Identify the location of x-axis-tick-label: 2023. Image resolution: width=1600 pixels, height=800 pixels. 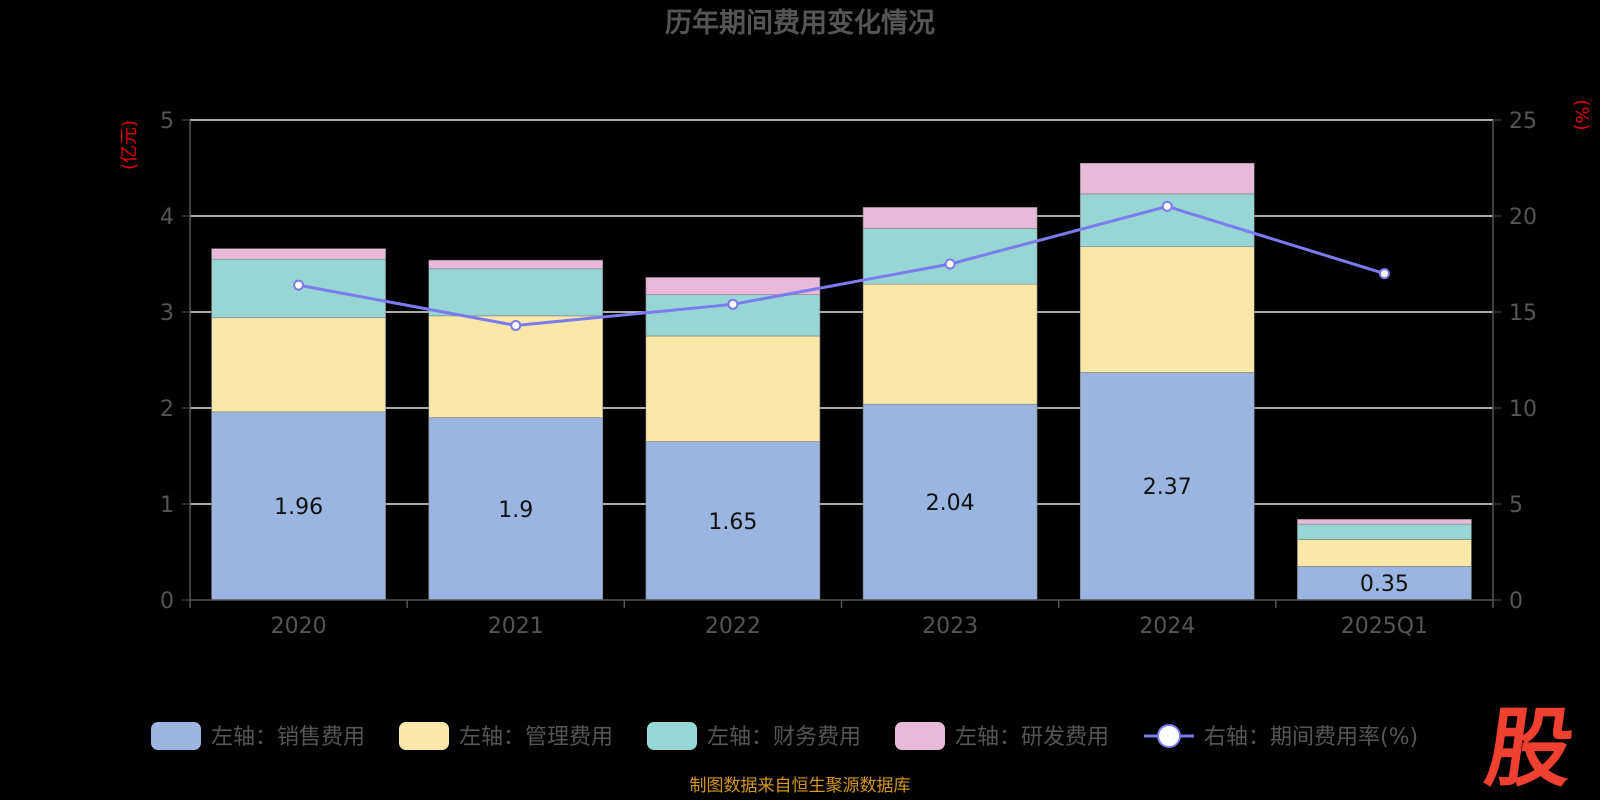
(950, 626).